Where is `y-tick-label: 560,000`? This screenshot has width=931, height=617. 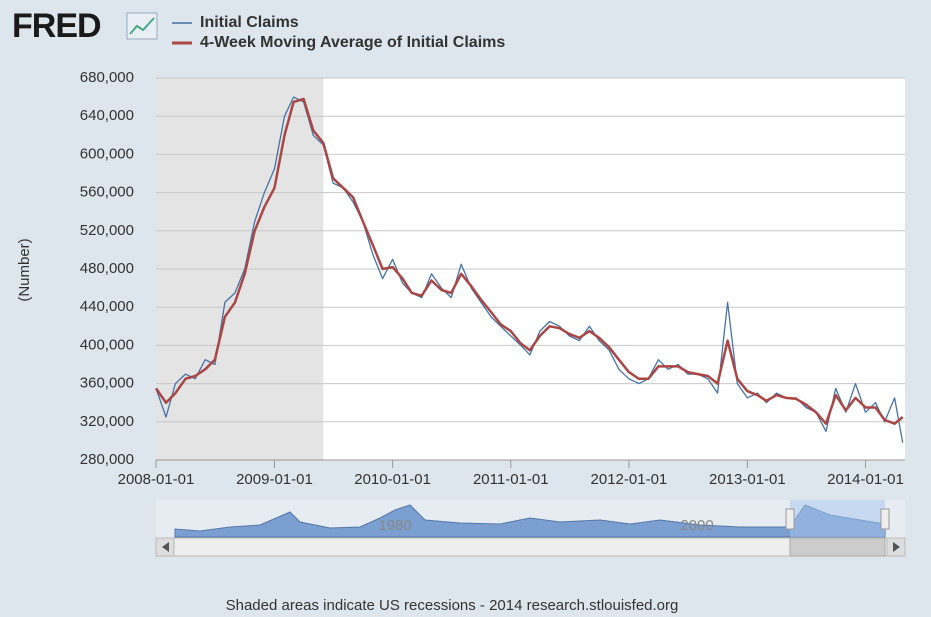 y-tick-label: 560,000 is located at coordinates (107, 192).